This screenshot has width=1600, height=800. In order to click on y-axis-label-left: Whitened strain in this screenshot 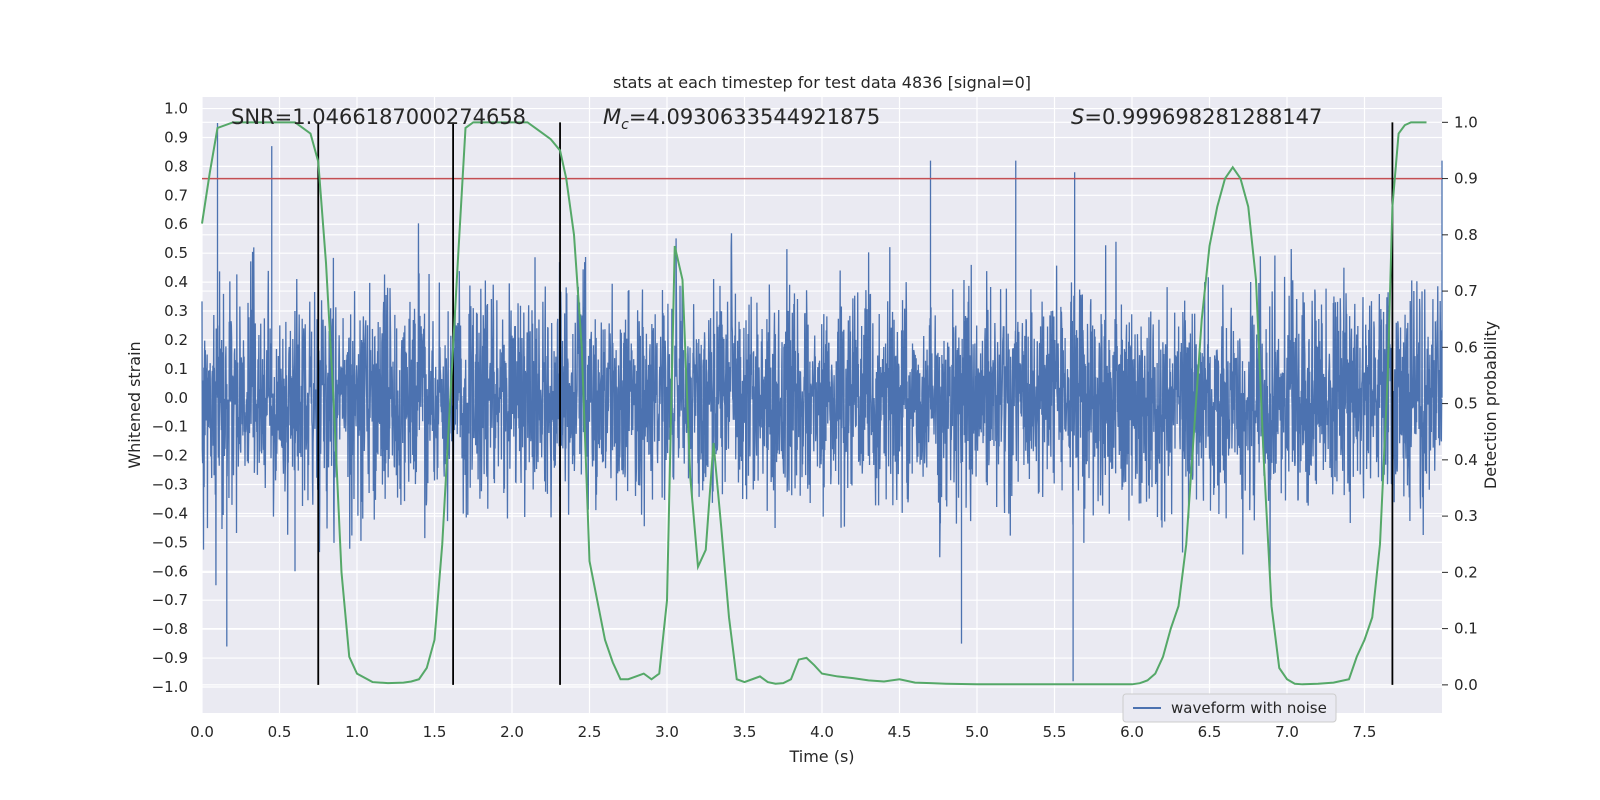, I will do `click(134, 404)`.